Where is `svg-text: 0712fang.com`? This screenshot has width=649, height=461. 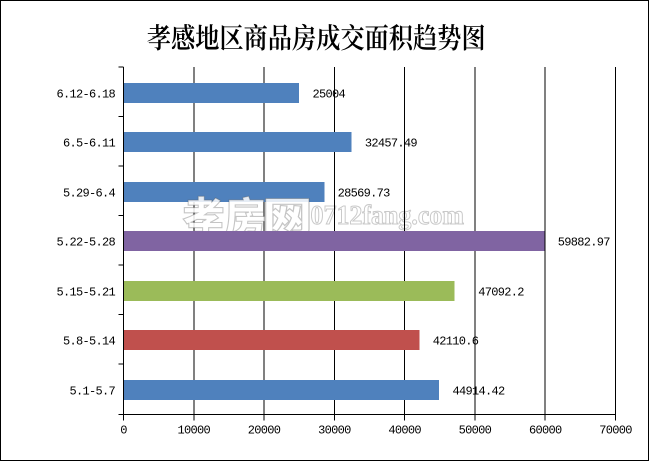
svg-text: 0712fang.com is located at coordinates (388, 215).